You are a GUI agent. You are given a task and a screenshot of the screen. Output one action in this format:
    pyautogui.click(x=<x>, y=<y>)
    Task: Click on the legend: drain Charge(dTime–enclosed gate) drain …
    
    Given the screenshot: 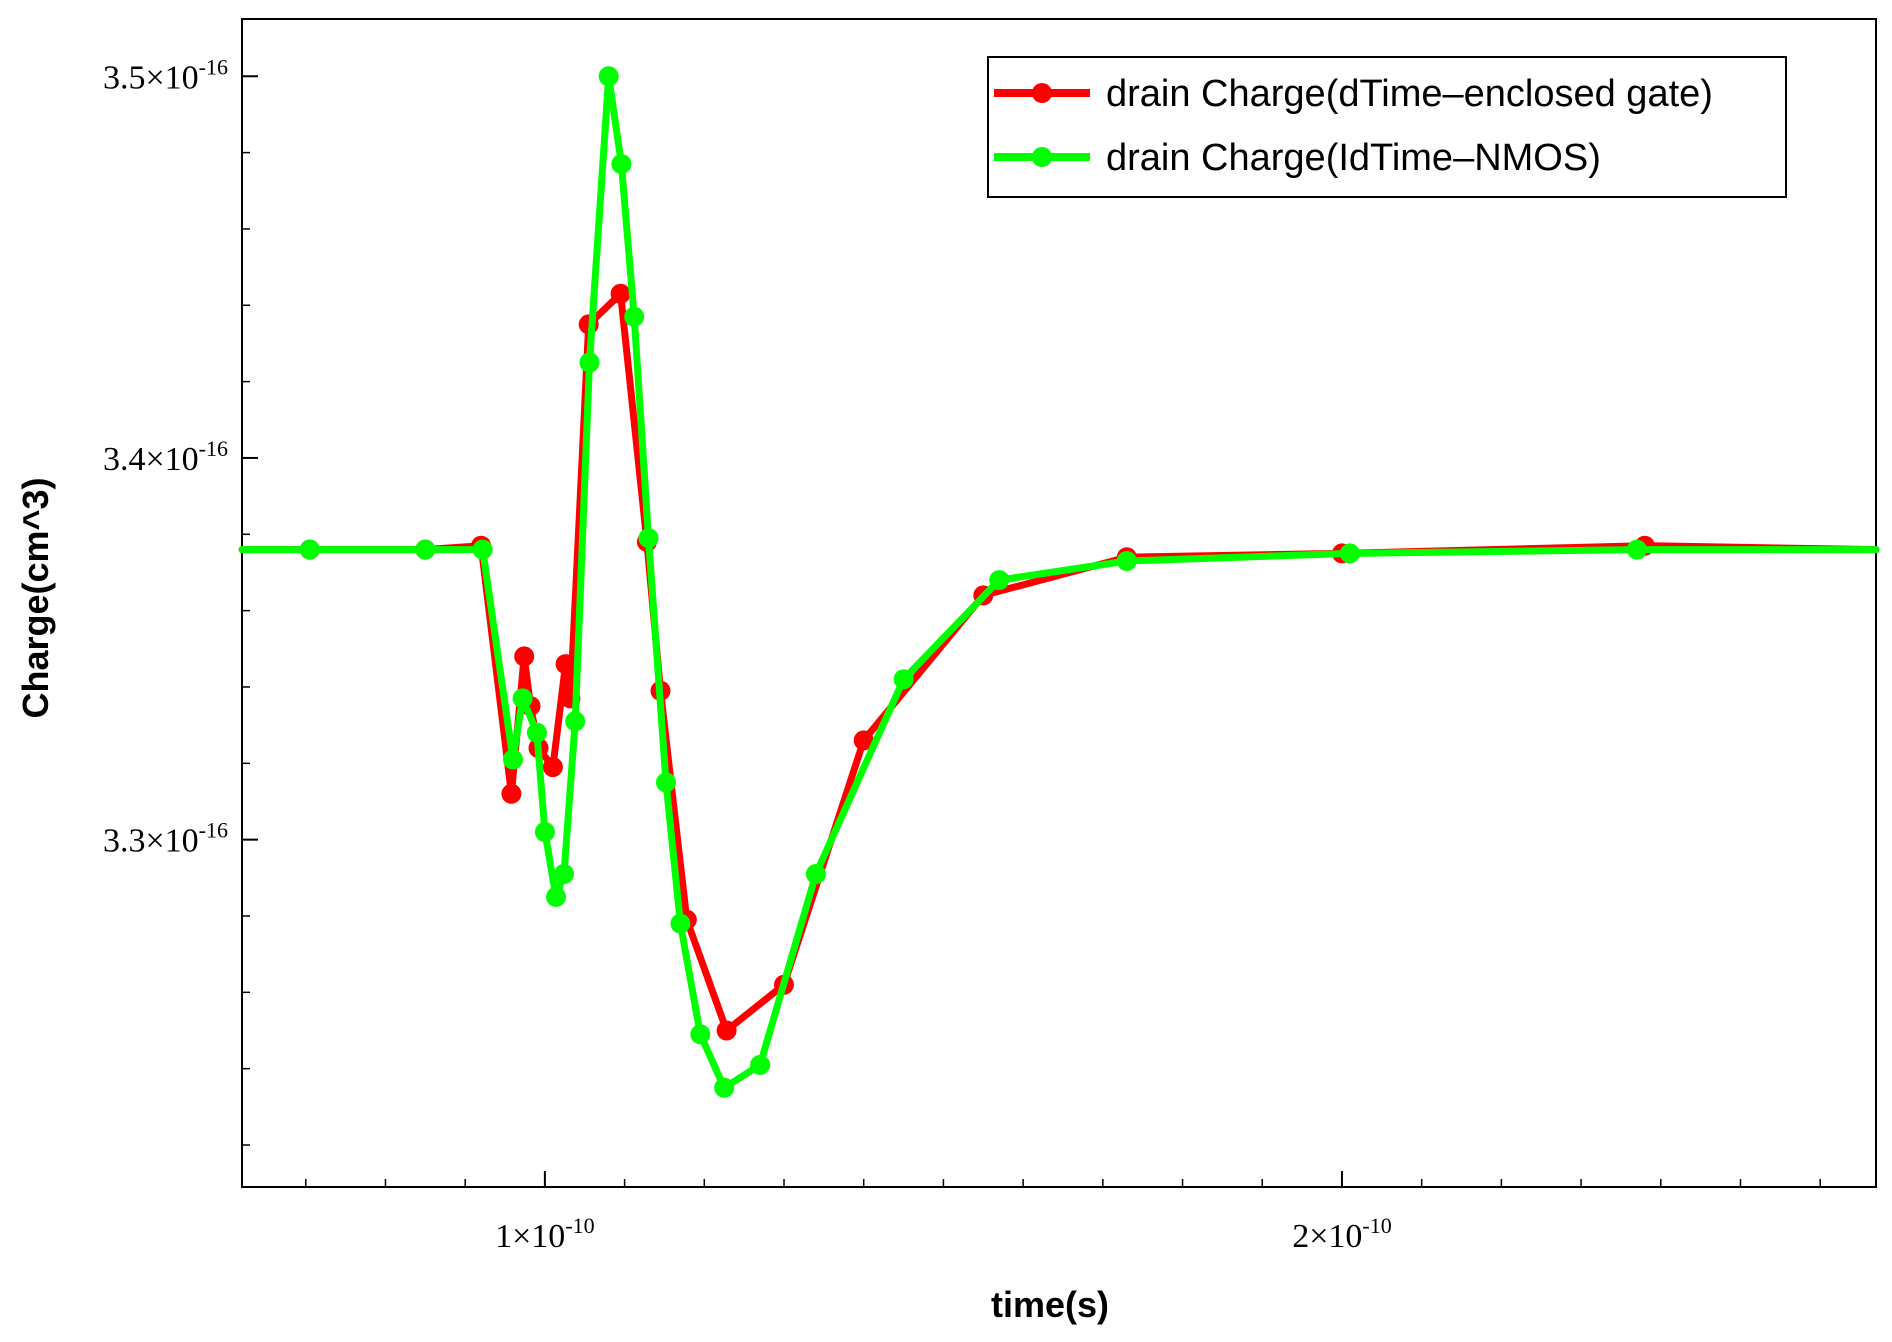 What is the action you would take?
    pyautogui.click(x=1387, y=127)
    